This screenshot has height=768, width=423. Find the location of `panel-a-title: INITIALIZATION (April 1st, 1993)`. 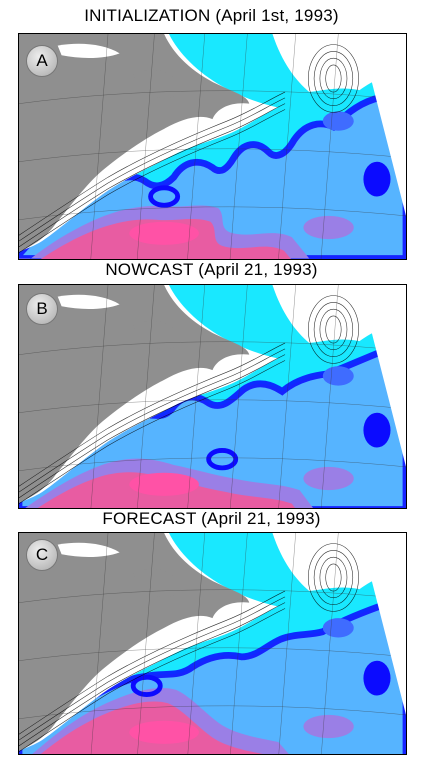

panel-a-title: INITIALIZATION (April 1st, 1993) is located at coordinates (211, 15).